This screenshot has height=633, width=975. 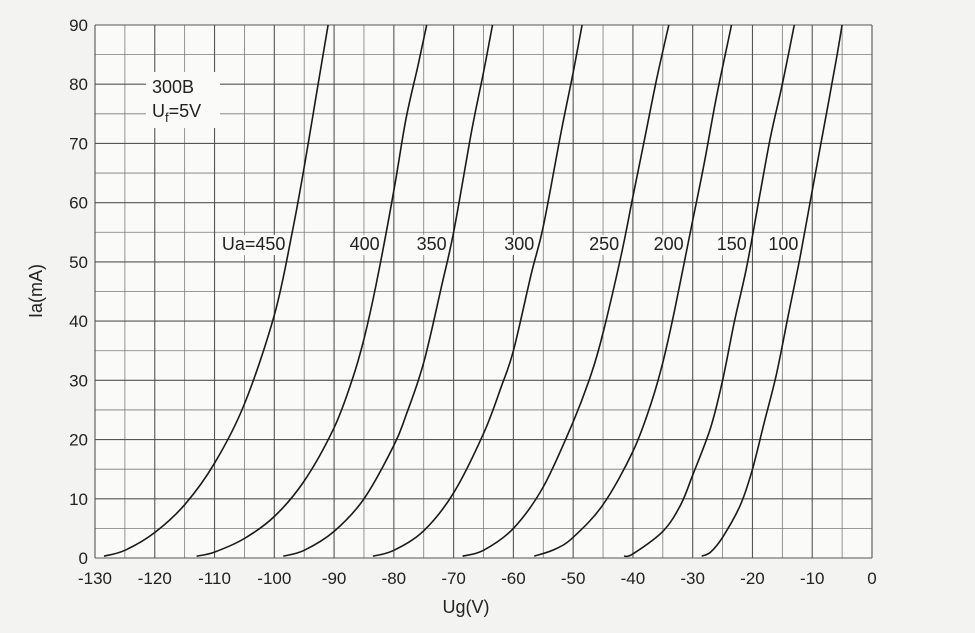 I want to click on curve-labels: Ua=450 400 350 300 250 200 150 100, so click(x=510, y=245).